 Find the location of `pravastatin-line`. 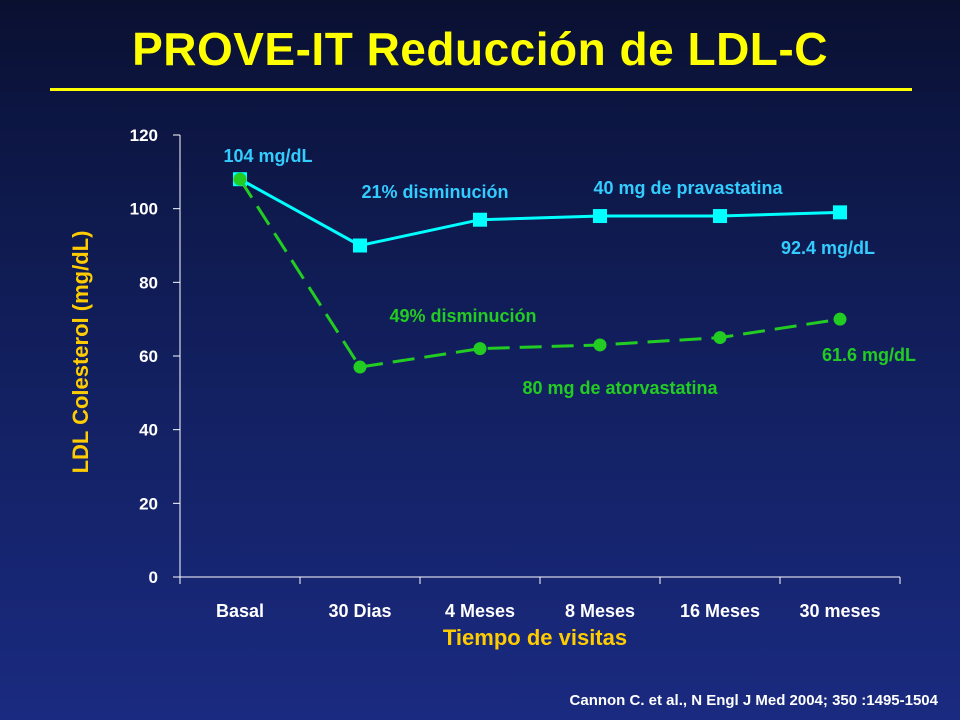

pravastatin-line is located at coordinates (540, 212).